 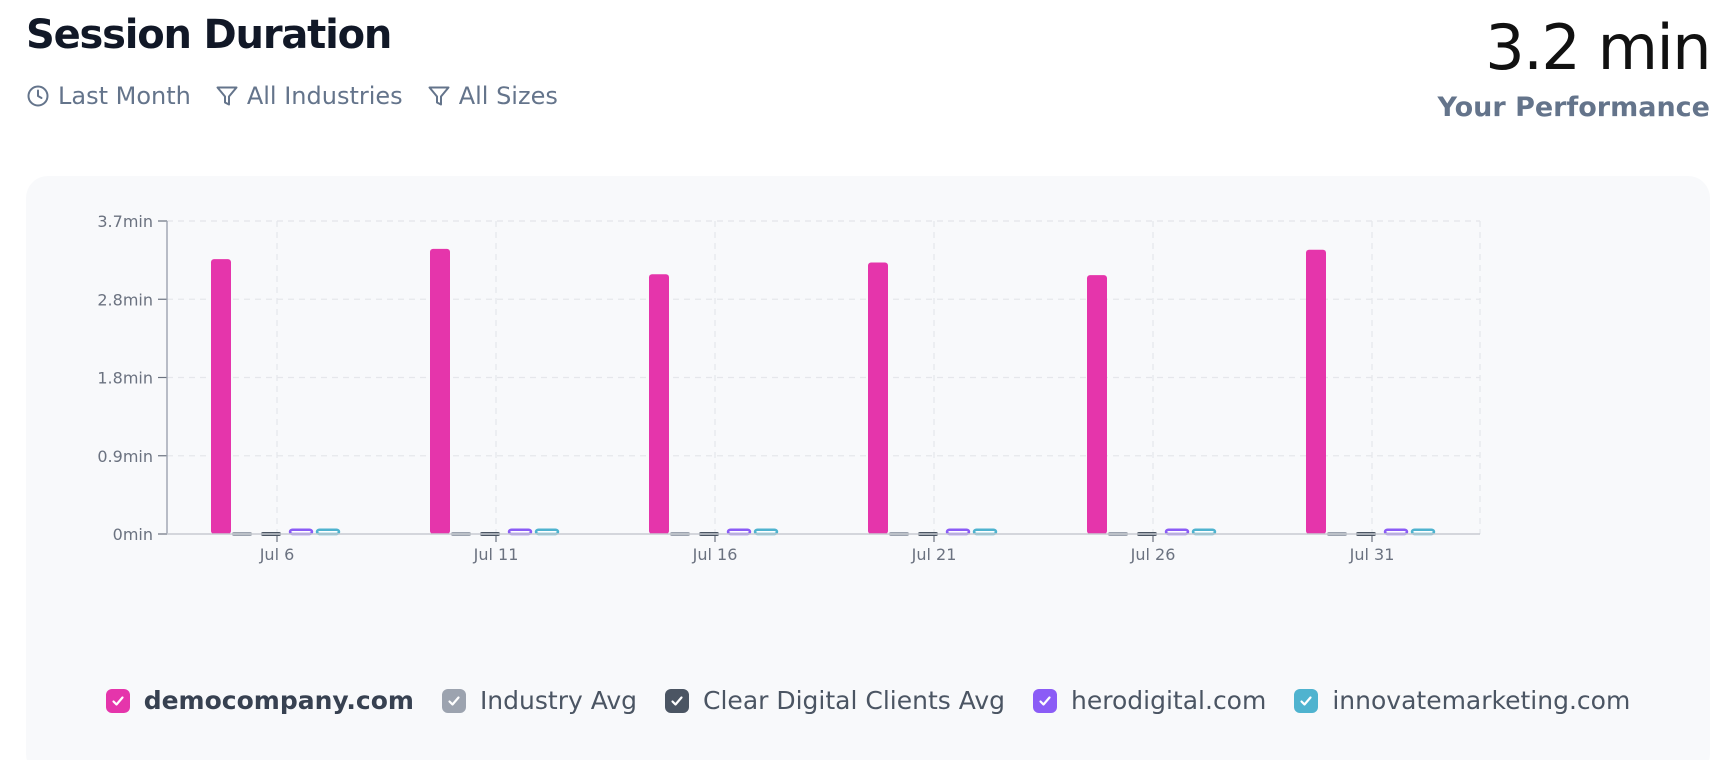 I want to click on y-tick-label: 3.7min, so click(x=125, y=221).